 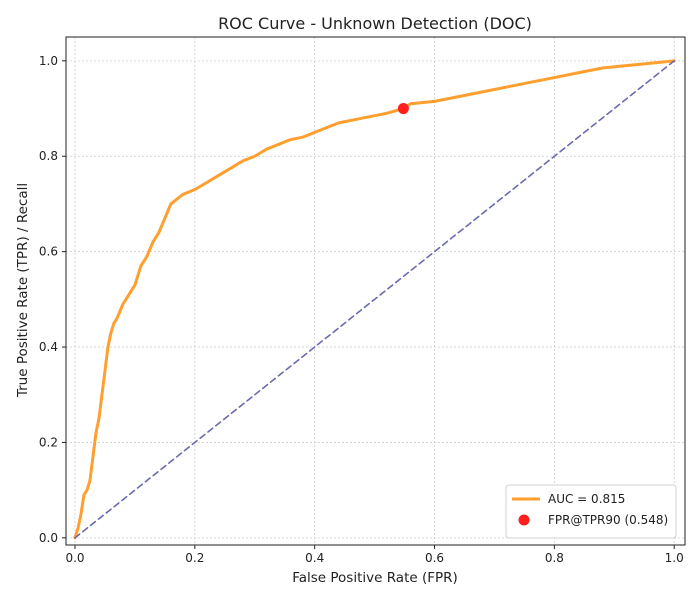 What do you see at coordinates (524, 520) in the screenshot?
I see `legend-fpr-marker` at bounding box center [524, 520].